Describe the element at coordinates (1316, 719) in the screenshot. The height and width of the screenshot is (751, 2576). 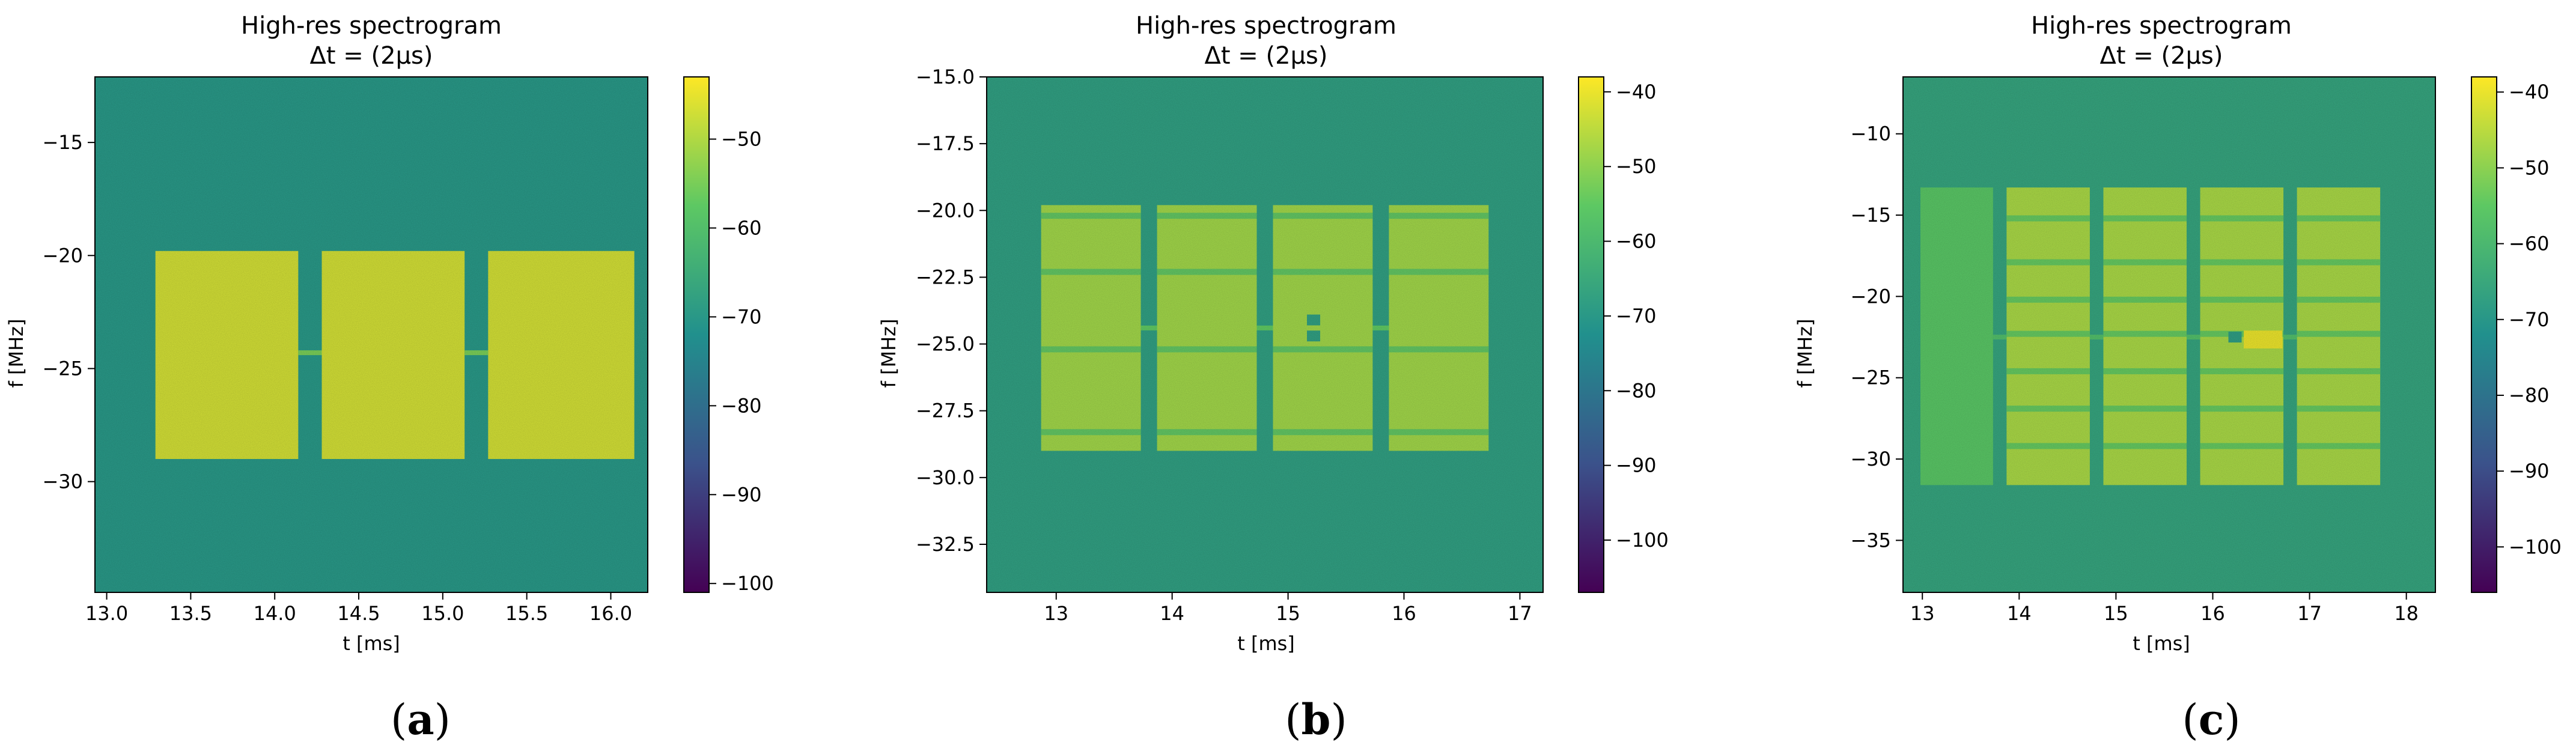
I see `panel-b-letter: (b)` at that location.